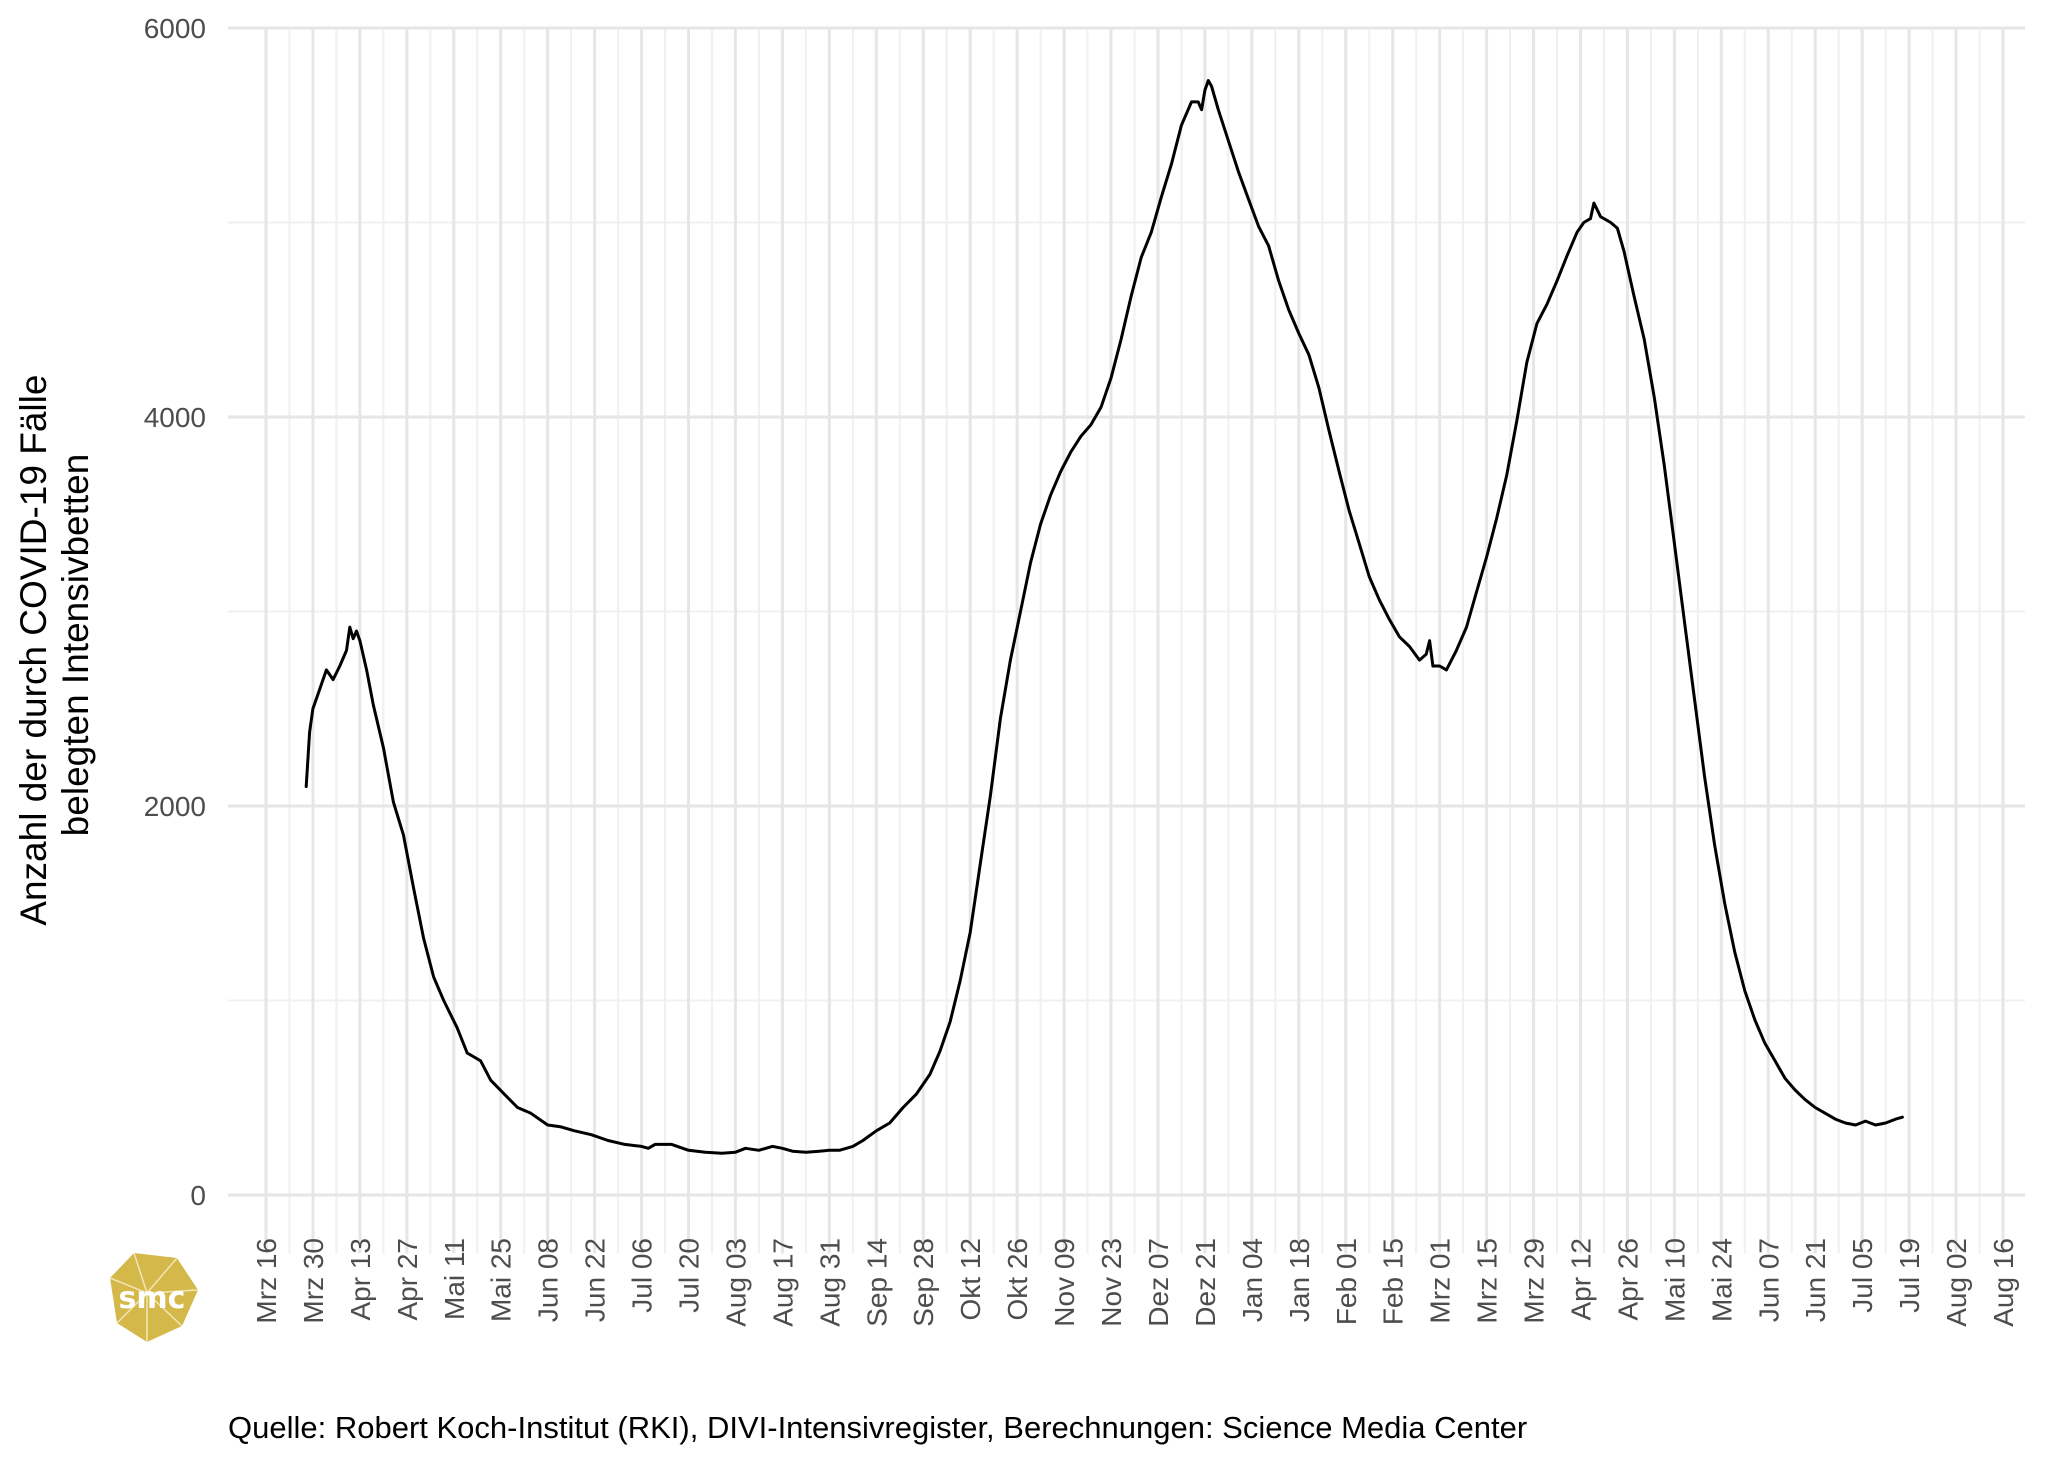  I want to click on x-tick-label: Aug 02, so click(1956, 1282).